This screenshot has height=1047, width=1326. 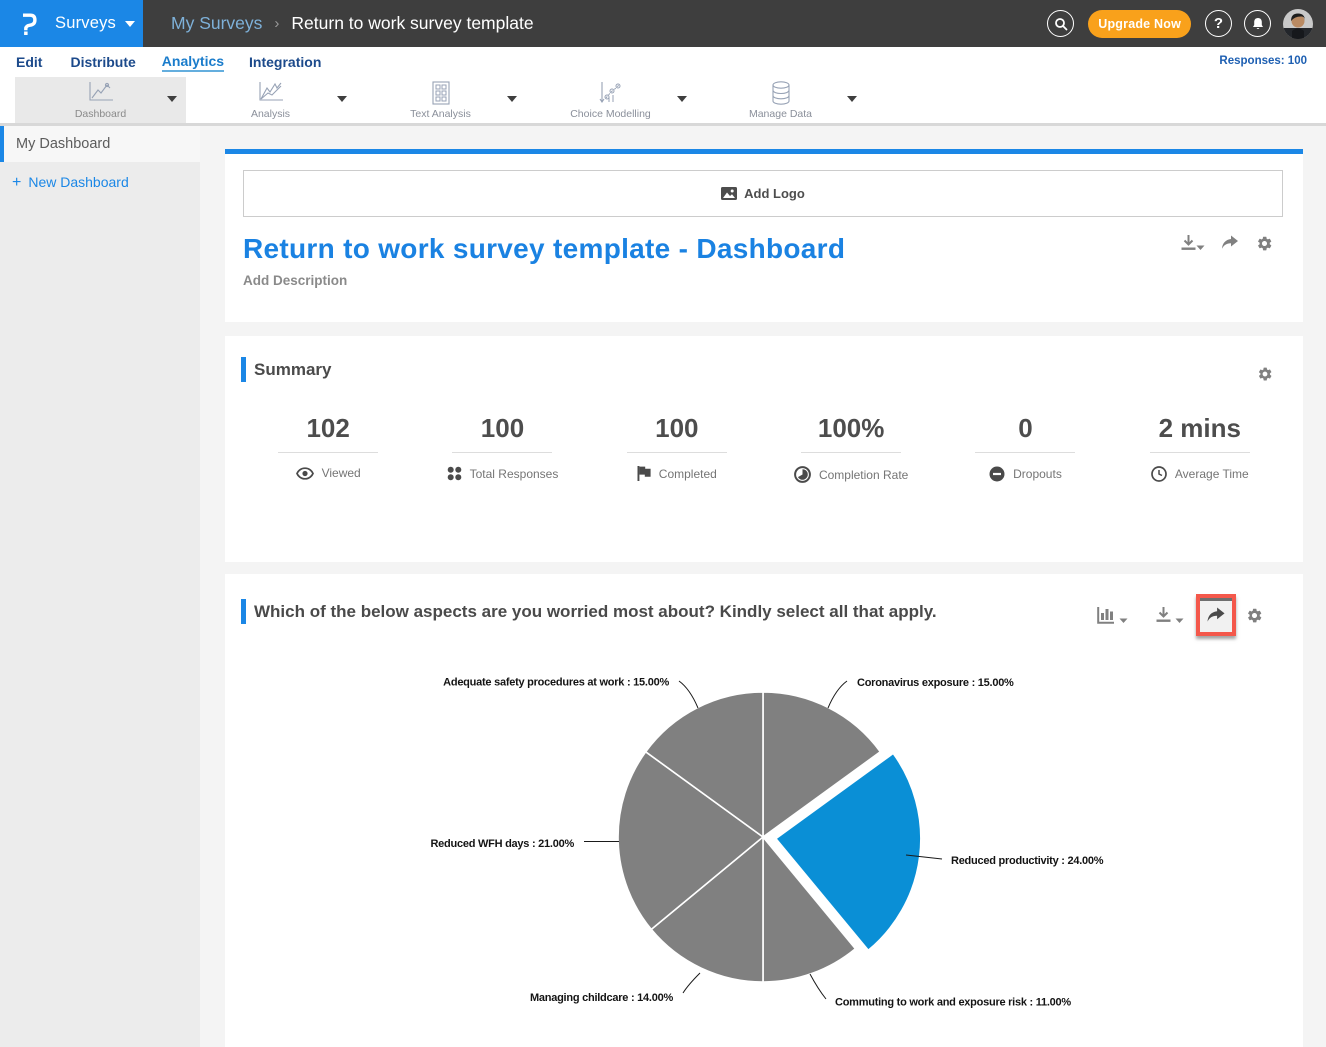 I want to click on svg-text: Coronavirus exposure : 15.00%, so click(x=935, y=683).